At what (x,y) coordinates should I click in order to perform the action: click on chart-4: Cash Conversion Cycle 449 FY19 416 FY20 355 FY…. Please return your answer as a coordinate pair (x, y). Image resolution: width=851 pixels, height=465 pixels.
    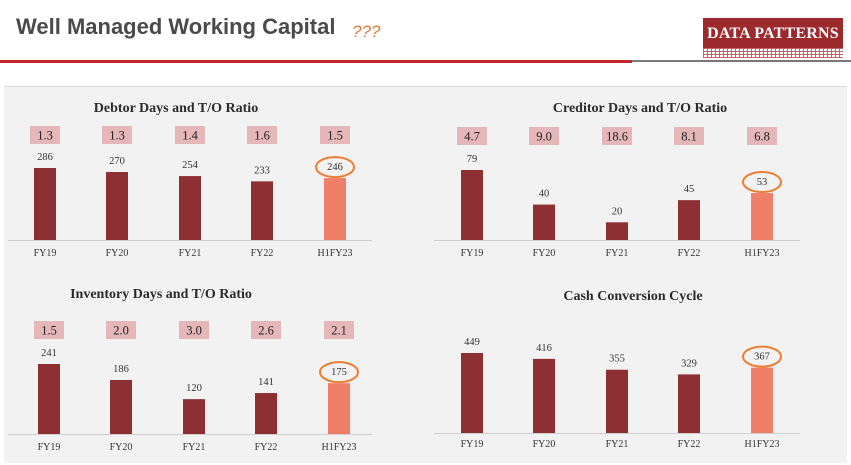
    Looking at the image, I should click on (617, 369).